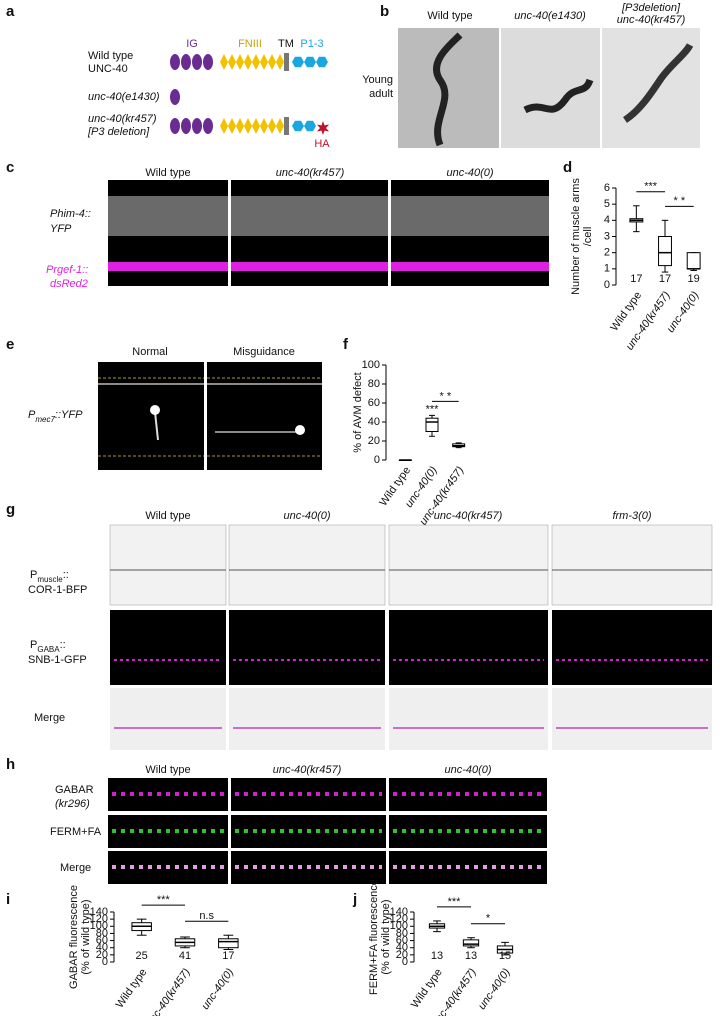 This screenshot has width=720, height=1021. What do you see at coordinates (377, 80) in the screenshot?
I see `row-label: Young` at bounding box center [377, 80].